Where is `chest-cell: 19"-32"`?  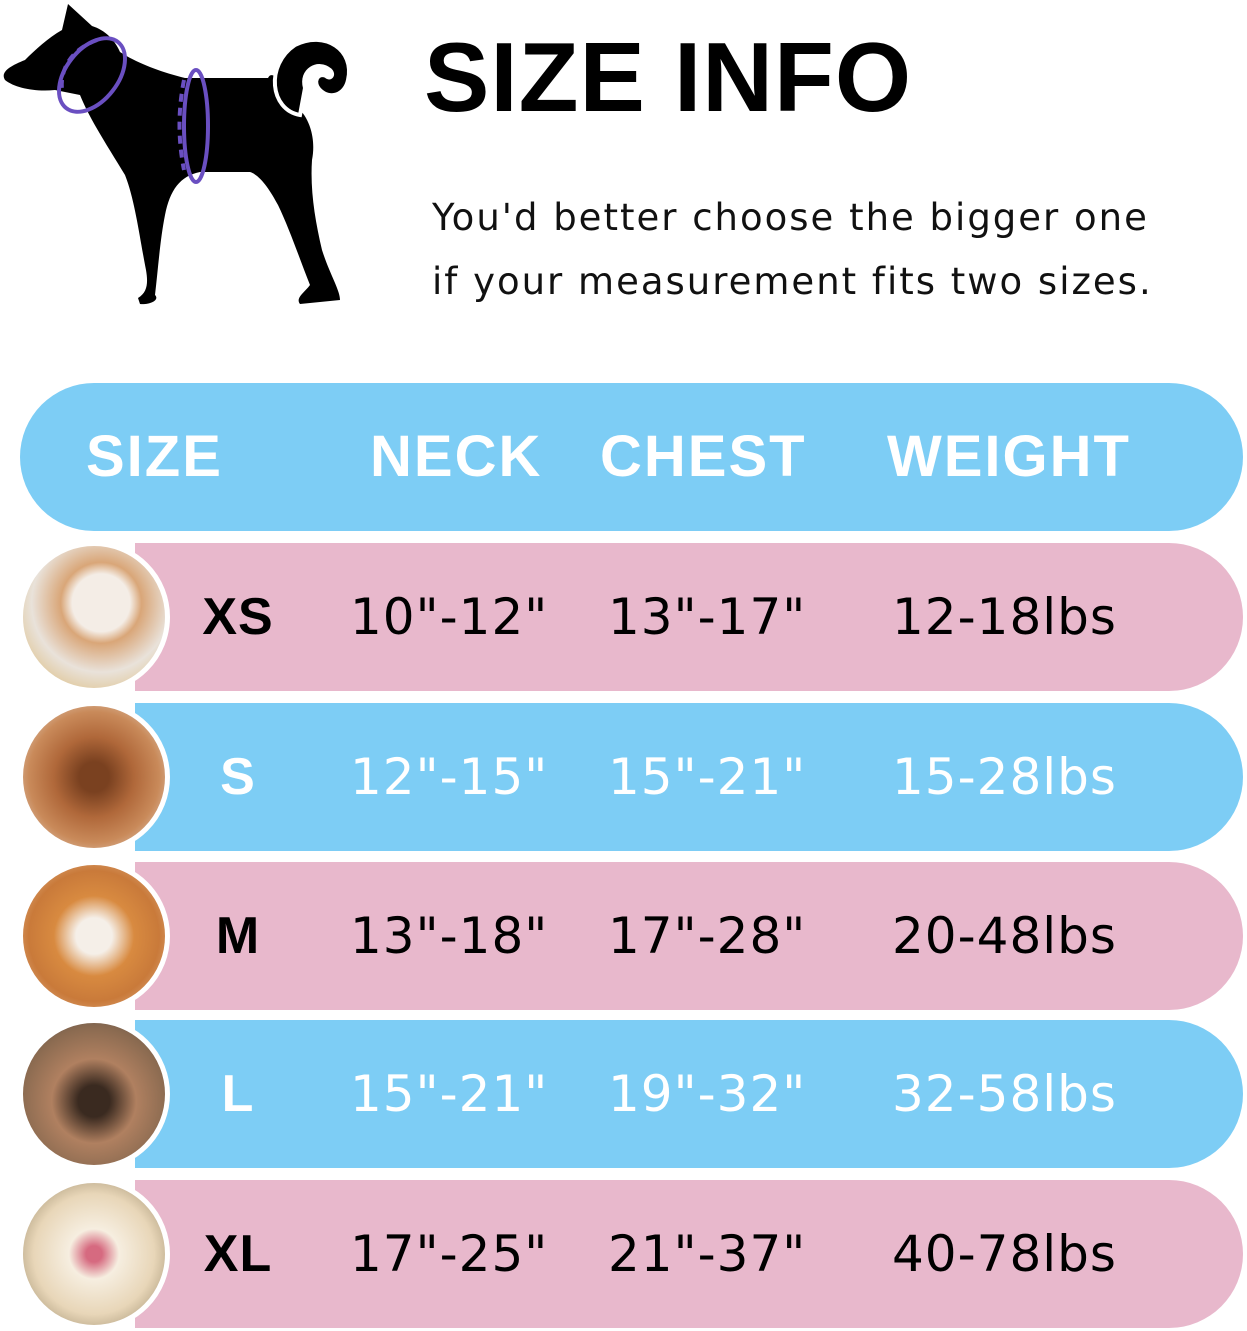
chest-cell: 19"-32" is located at coordinates (707, 1094).